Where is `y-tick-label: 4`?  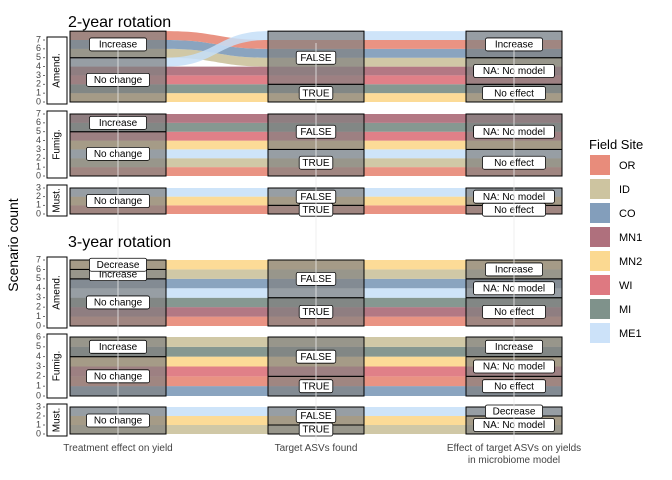
y-tick-label: 4 is located at coordinates (38, 356).